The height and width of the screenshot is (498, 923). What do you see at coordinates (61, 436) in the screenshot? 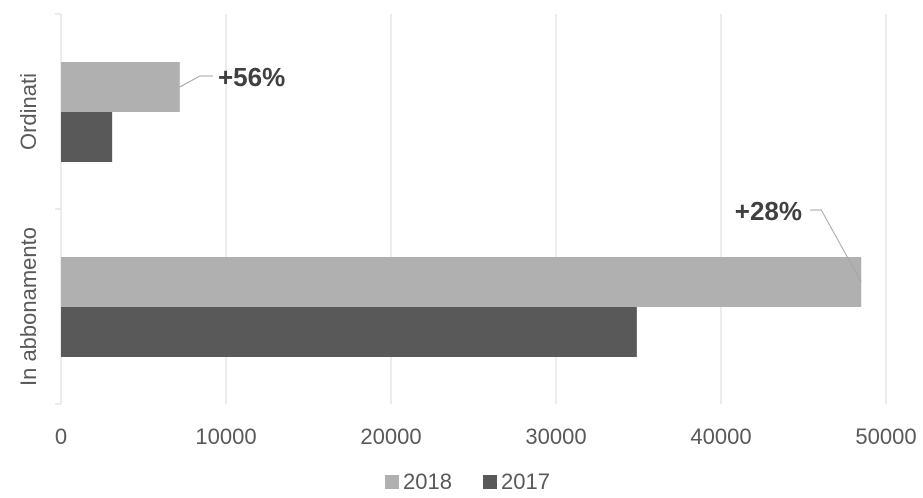
I see `x-tick-label: 0` at bounding box center [61, 436].